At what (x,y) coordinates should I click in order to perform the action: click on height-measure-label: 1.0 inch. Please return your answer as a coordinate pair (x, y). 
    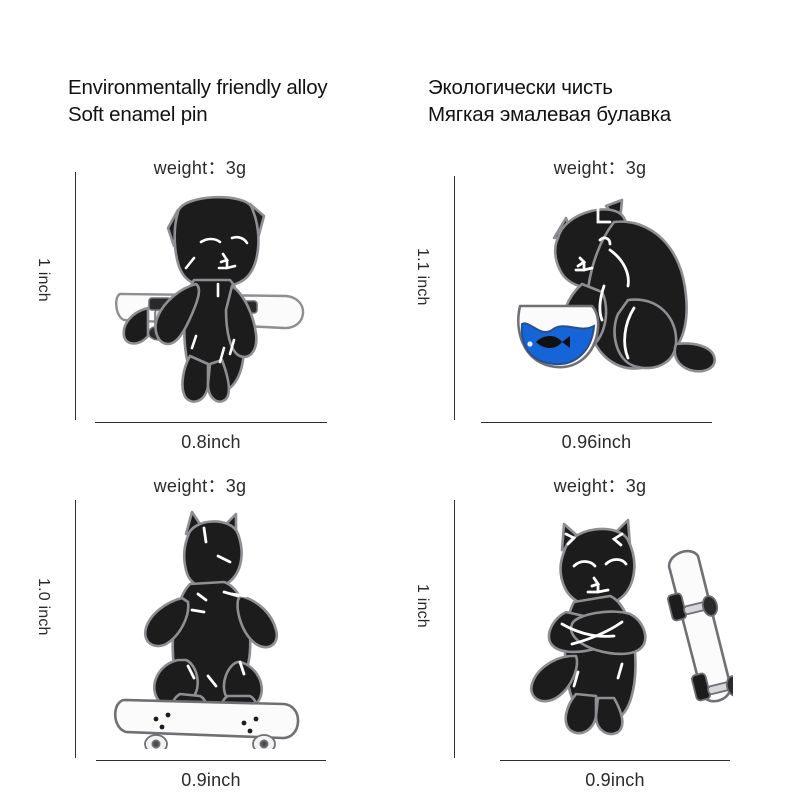
    Looking at the image, I should click on (43, 607).